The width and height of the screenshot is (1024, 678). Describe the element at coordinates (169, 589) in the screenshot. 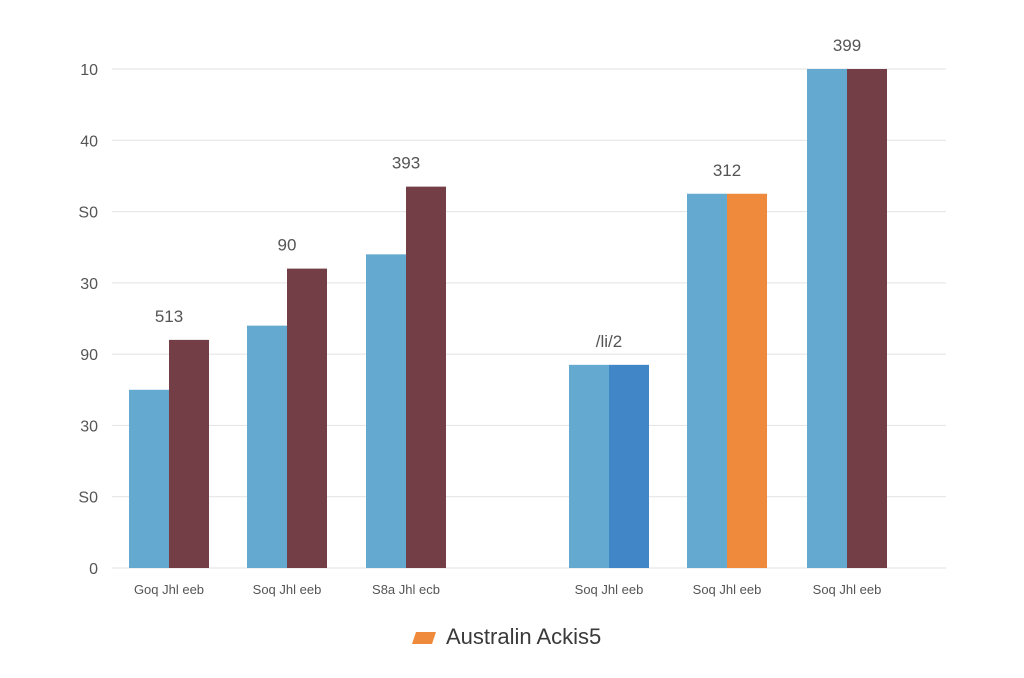

I see `category-label: Goq Jhl eeb` at that location.